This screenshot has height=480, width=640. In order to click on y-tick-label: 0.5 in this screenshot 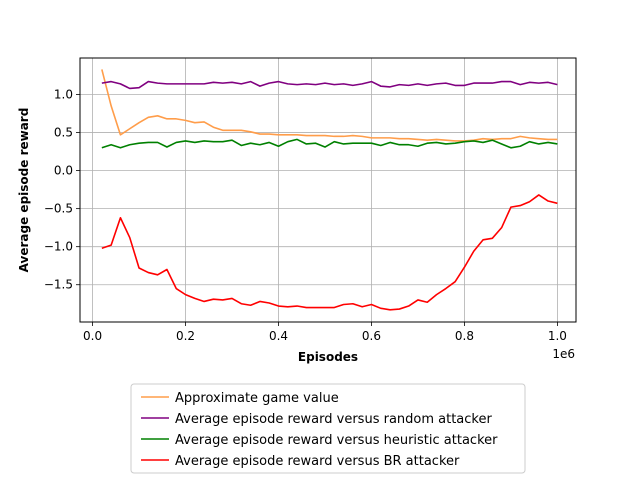, I will do `click(63, 133)`.